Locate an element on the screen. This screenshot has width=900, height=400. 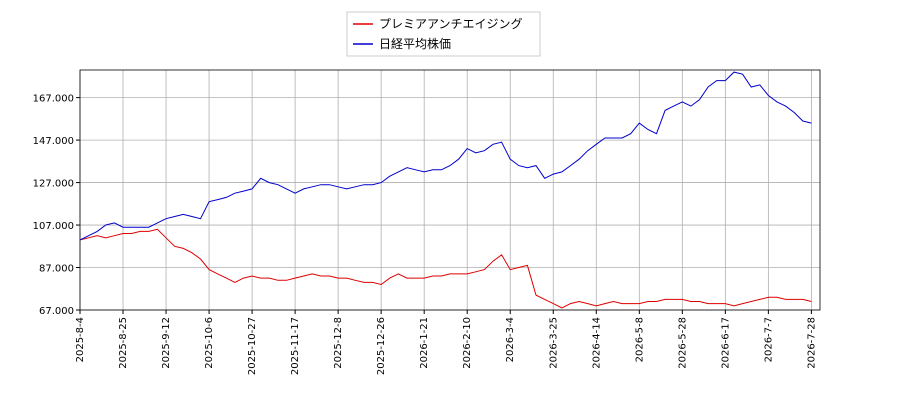
x-tick-label: 2026-2-10 is located at coordinates (467, 343).